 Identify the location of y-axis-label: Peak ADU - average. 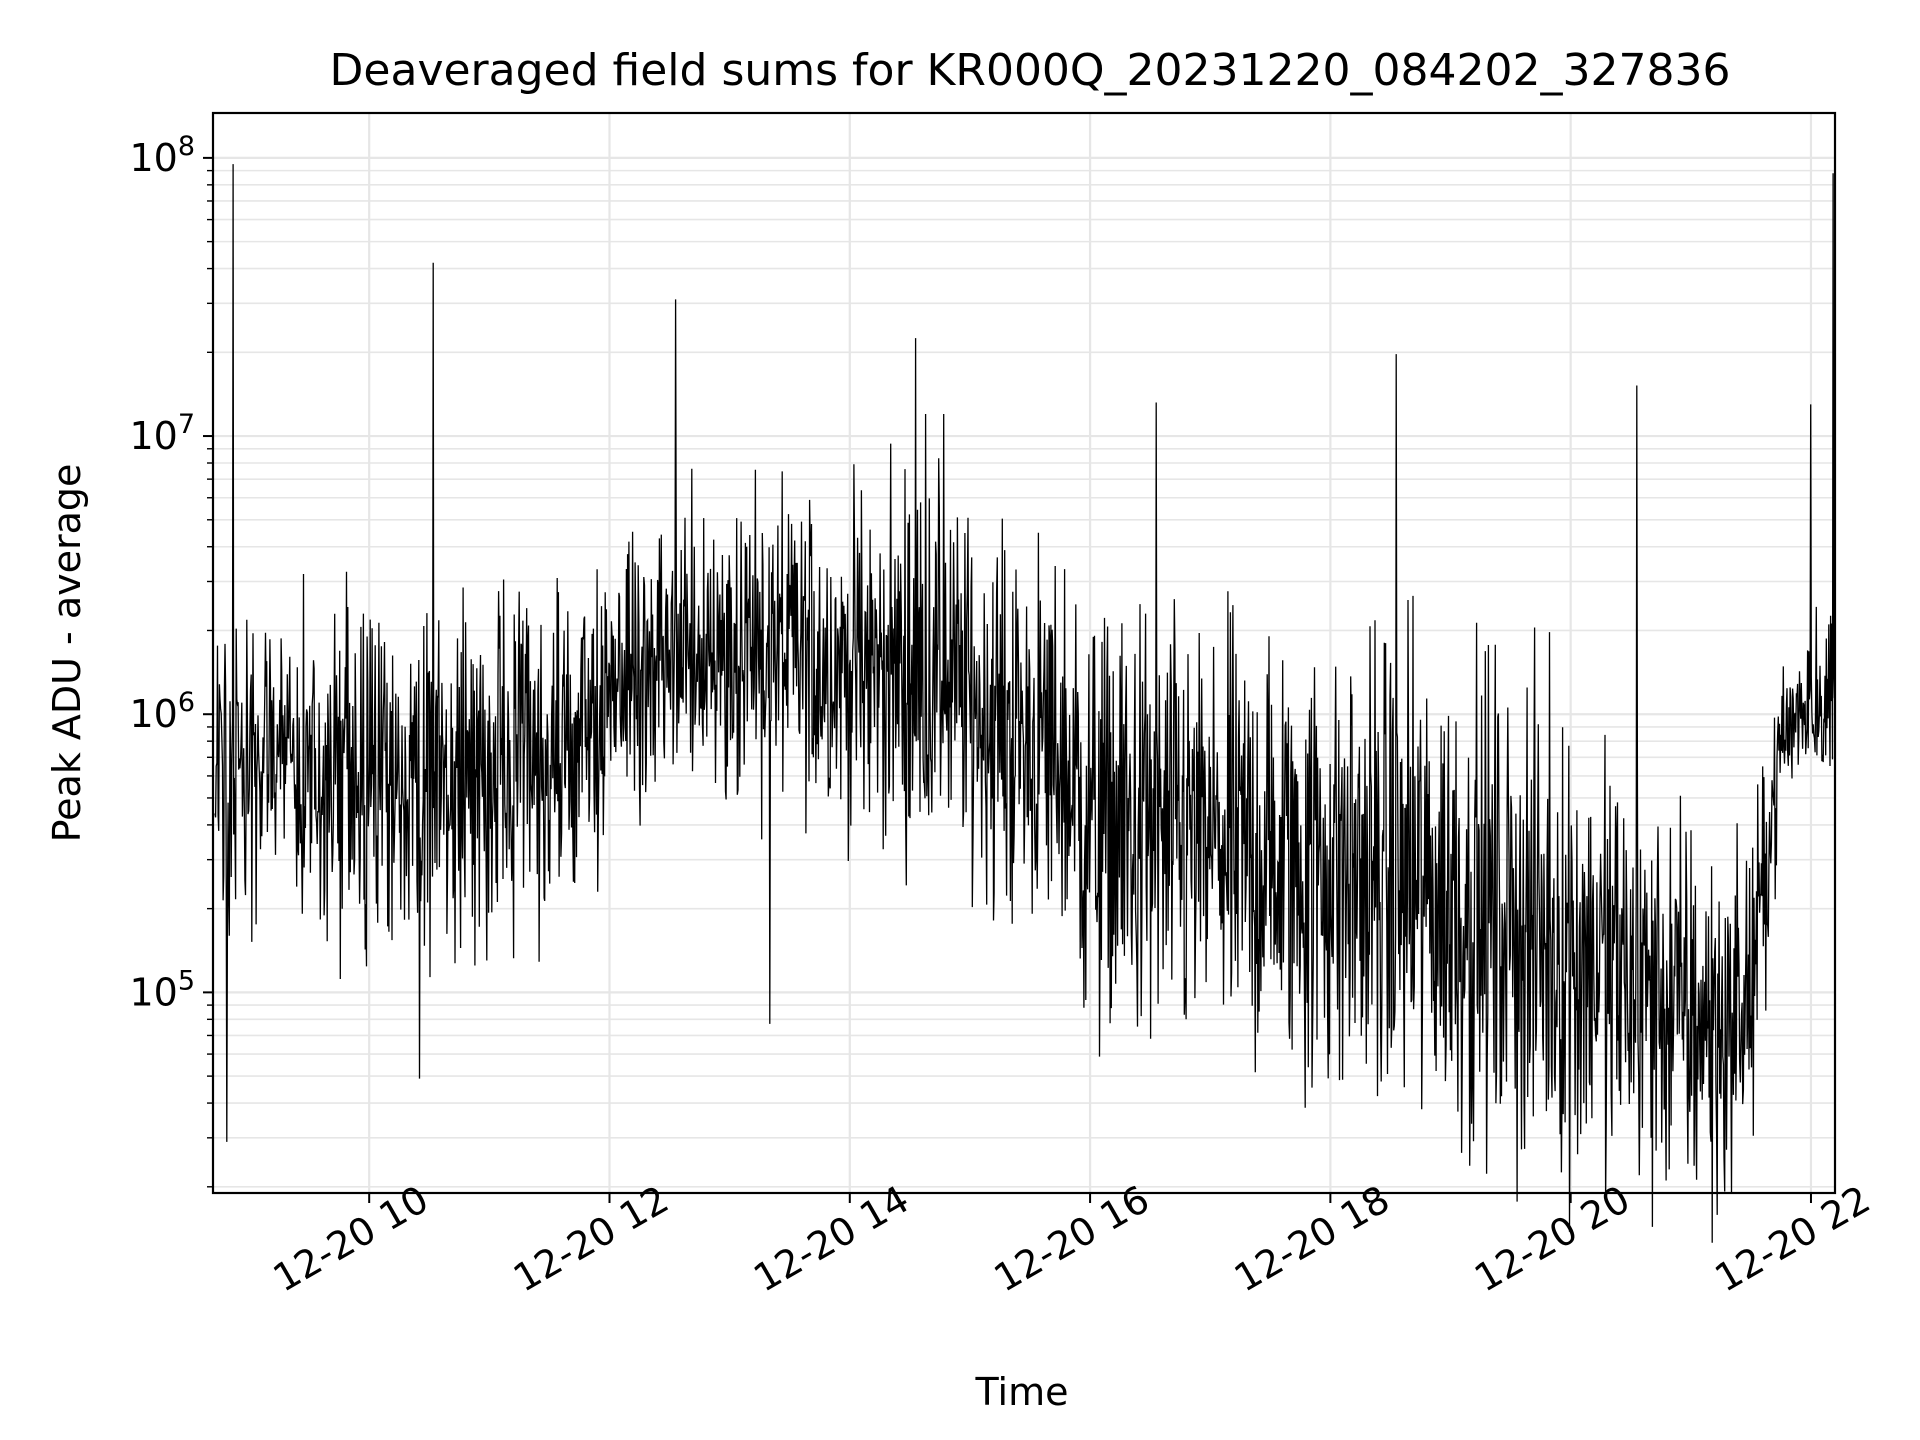
(67, 653).